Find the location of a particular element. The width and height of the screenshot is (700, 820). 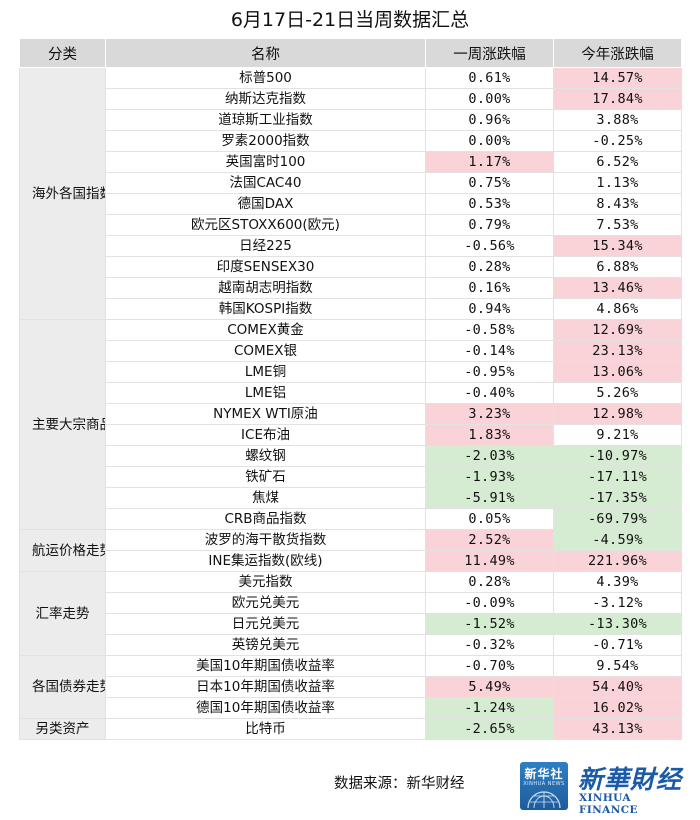

ytd-change-cell: 6.52% is located at coordinates (617, 162).